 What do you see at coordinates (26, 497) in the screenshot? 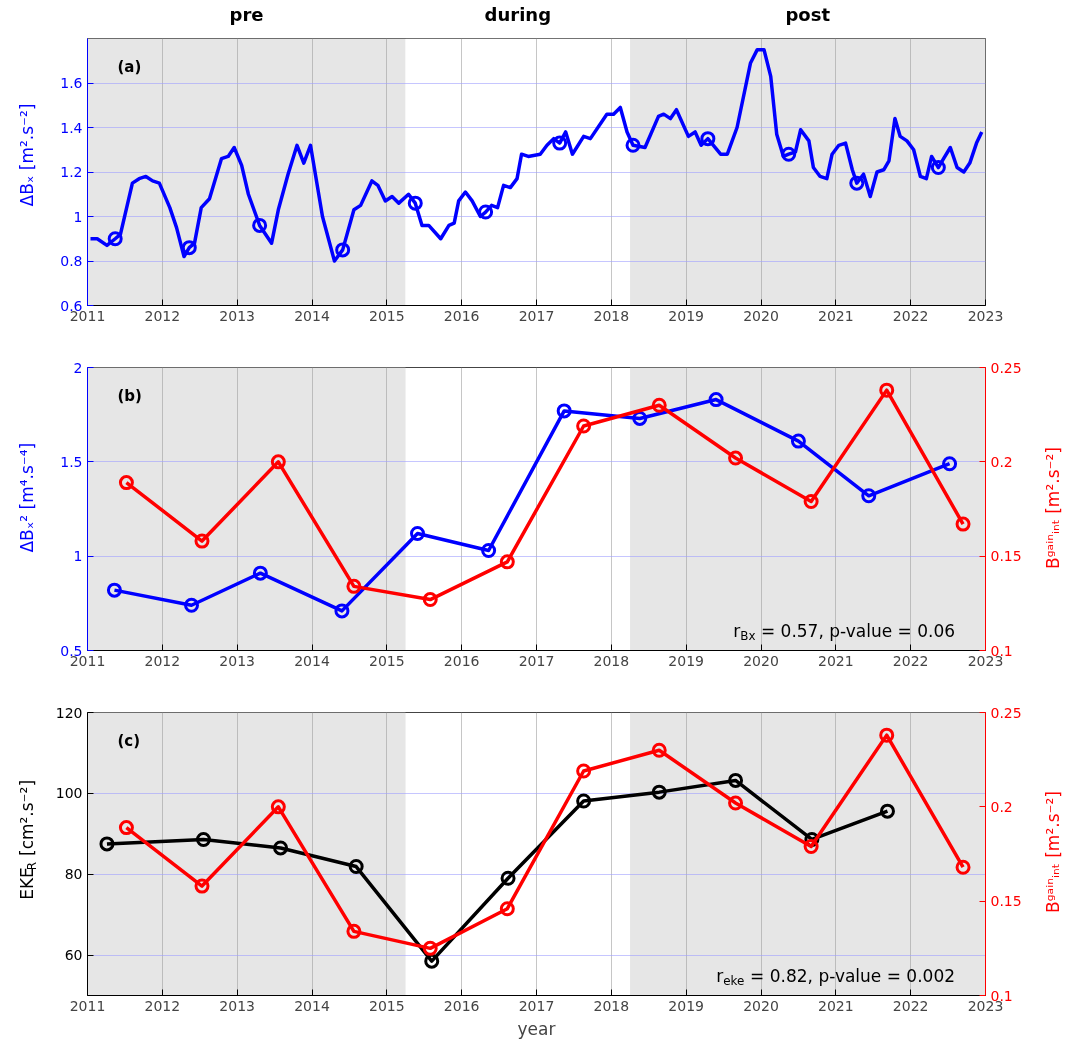
I see `y-axis-title: ΔBₓ² [m⁴.s⁻⁴]` at bounding box center [26, 497].